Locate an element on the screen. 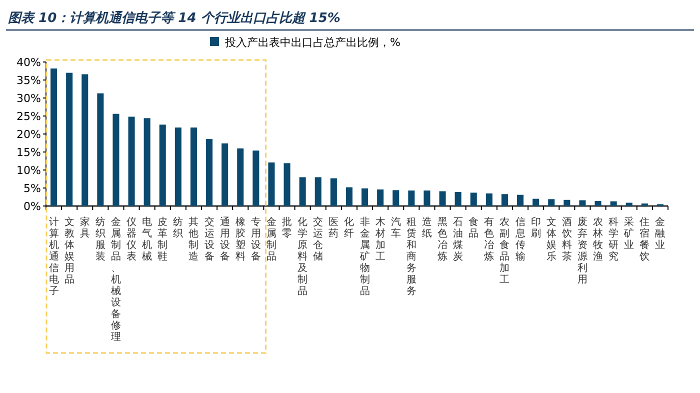 The image size is (700, 393). y-tick-label: 10% is located at coordinates (28, 170).